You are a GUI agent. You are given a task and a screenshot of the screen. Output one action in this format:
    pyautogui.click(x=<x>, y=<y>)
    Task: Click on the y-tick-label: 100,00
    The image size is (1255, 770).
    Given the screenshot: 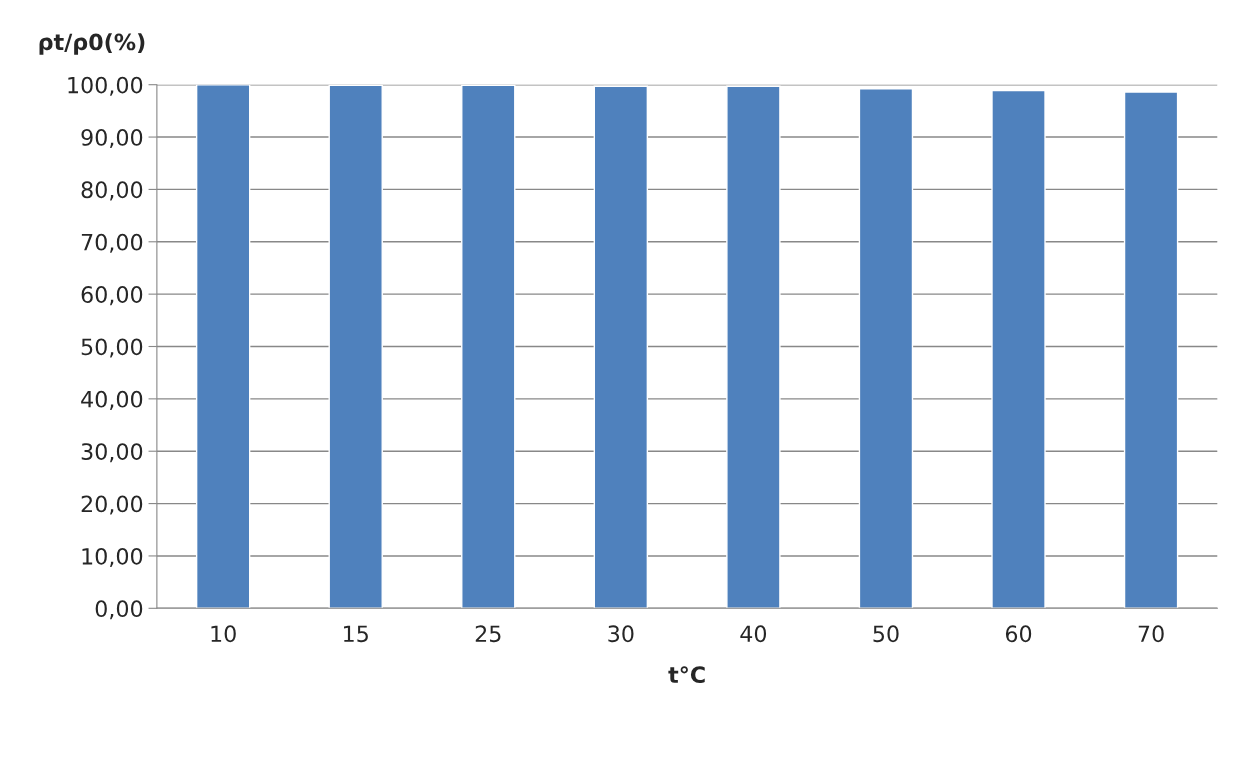 What is the action you would take?
    pyautogui.click(x=105, y=86)
    